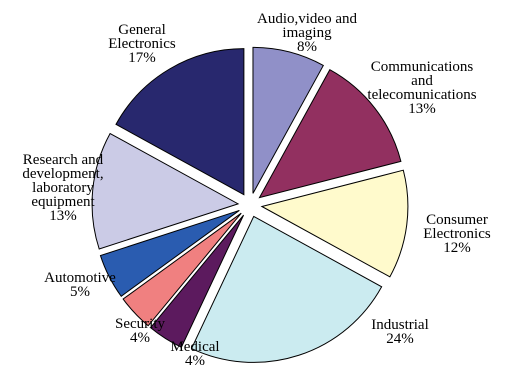  What do you see at coordinates (421, 95) in the screenshot?
I see `slice-label-line: telecomunications` at bounding box center [421, 95].